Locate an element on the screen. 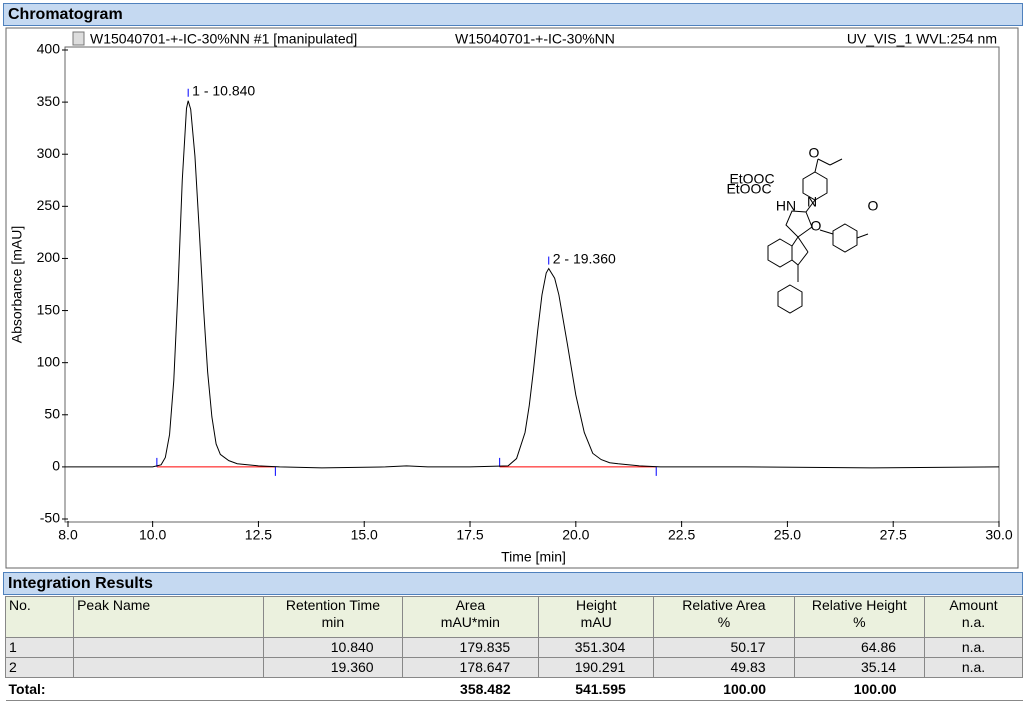 The width and height of the screenshot is (1023, 715). table-cell: 64.86 is located at coordinates (859, 647).